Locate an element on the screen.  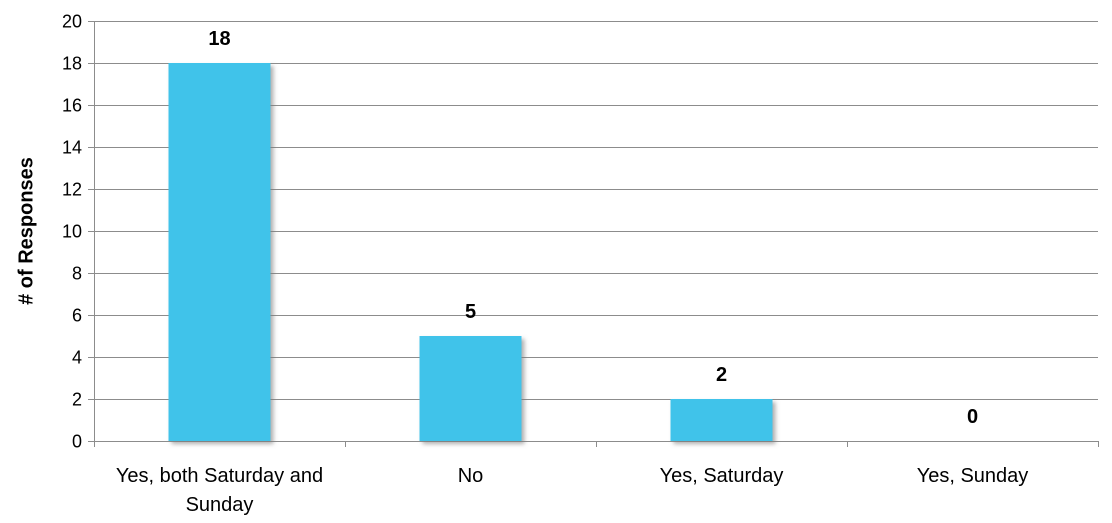
category-label-1: No is located at coordinates (471, 476).